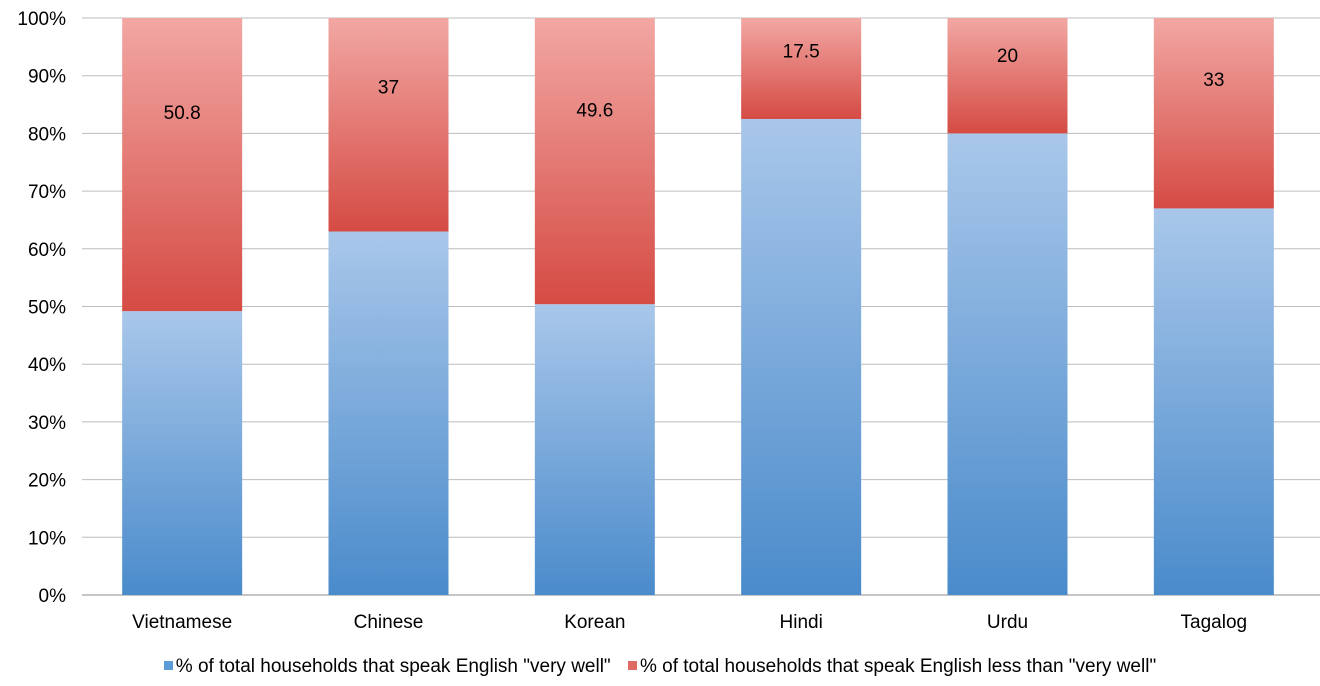  I want to click on data-label: 49.6, so click(594, 111).